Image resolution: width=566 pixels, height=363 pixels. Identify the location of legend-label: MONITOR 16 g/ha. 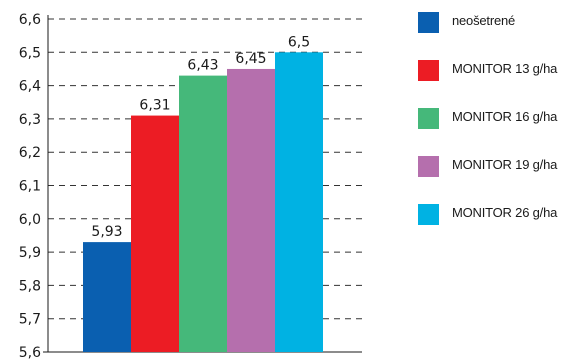
(505, 116).